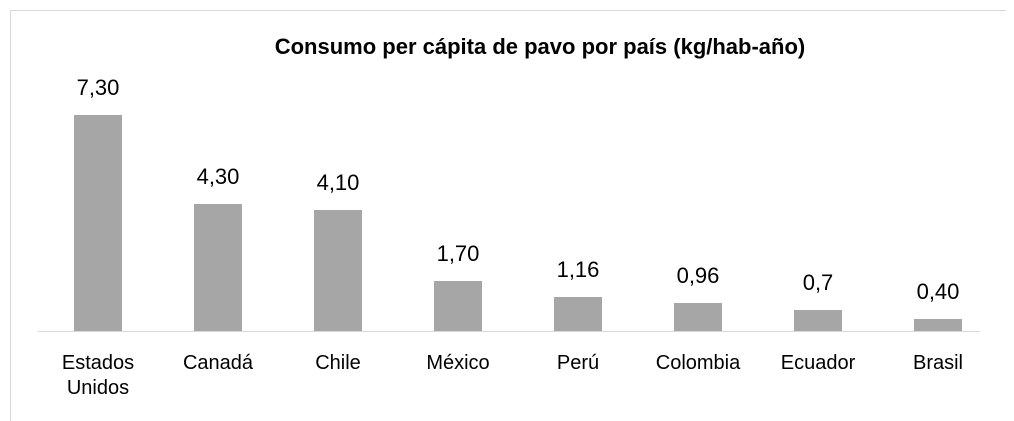 Image resolution: width=1014 pixels, height=421 pixels. What do you see at coordinates (818, 363) in the screenshot?
I see `x-tick-label: Ecuador` at bounding box center [818, 363].